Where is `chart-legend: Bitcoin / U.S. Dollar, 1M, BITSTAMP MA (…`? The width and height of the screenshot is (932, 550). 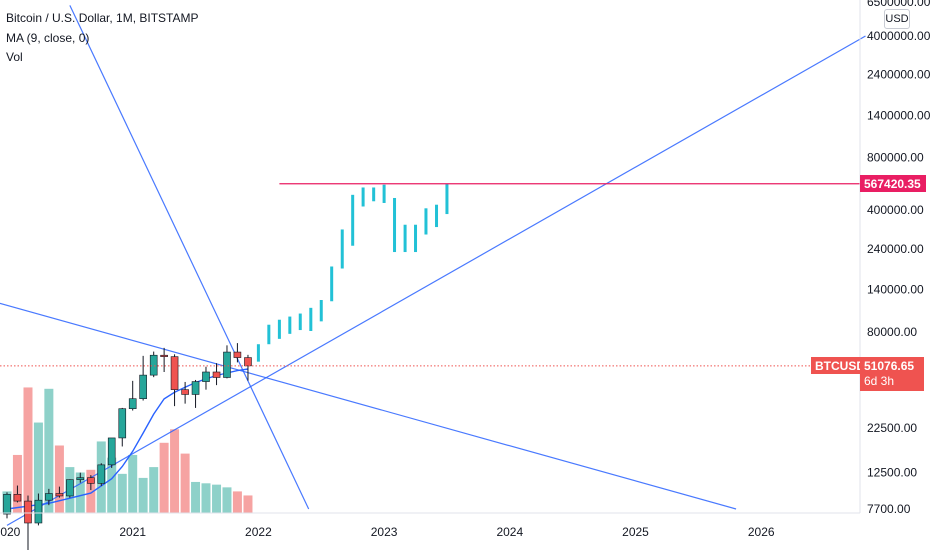
chart-legend: Bitcoin / U.S. Dollar, 1M, BITSTAMP MA (… is located at coordinates (102, 38).